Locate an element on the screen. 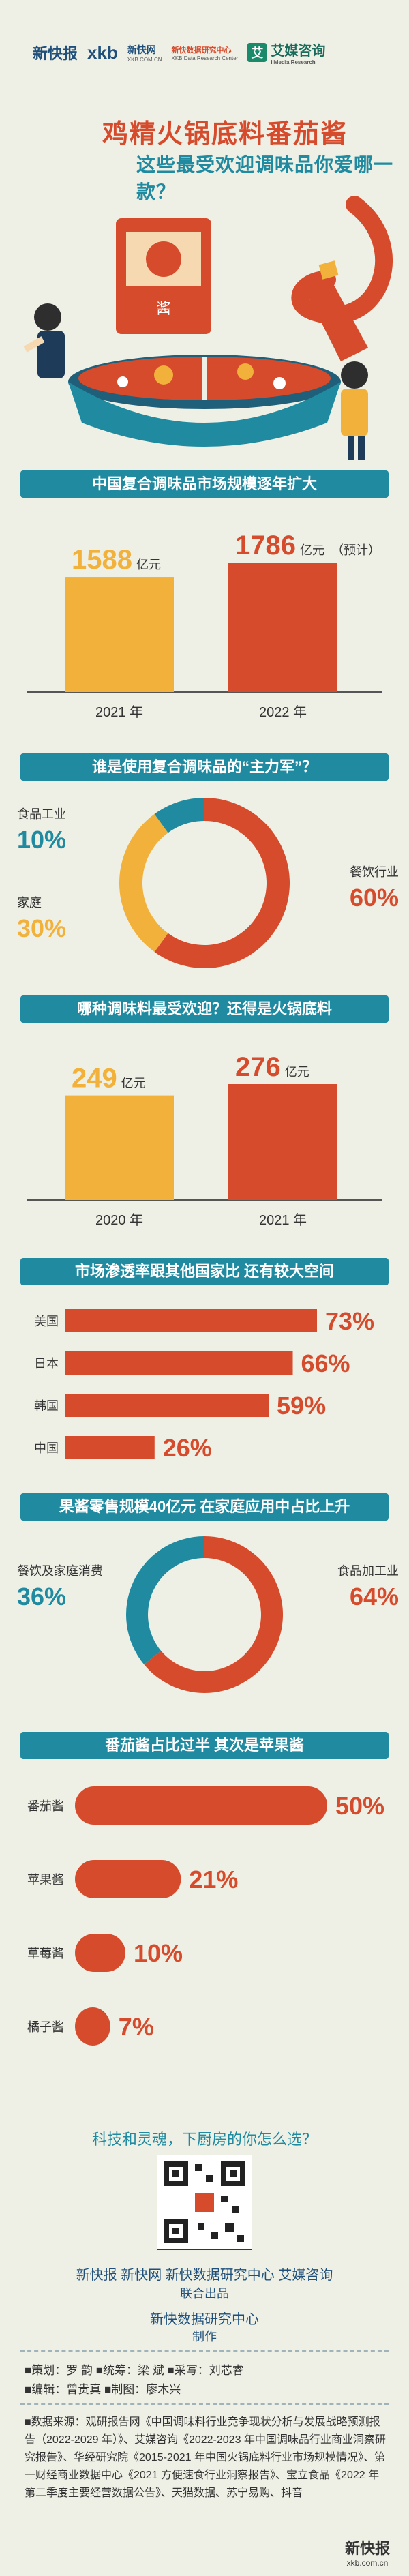 The height and width of the screenshot is (2576, 409). category-label-1: 2022 年 is located at coordinates (283, 712).